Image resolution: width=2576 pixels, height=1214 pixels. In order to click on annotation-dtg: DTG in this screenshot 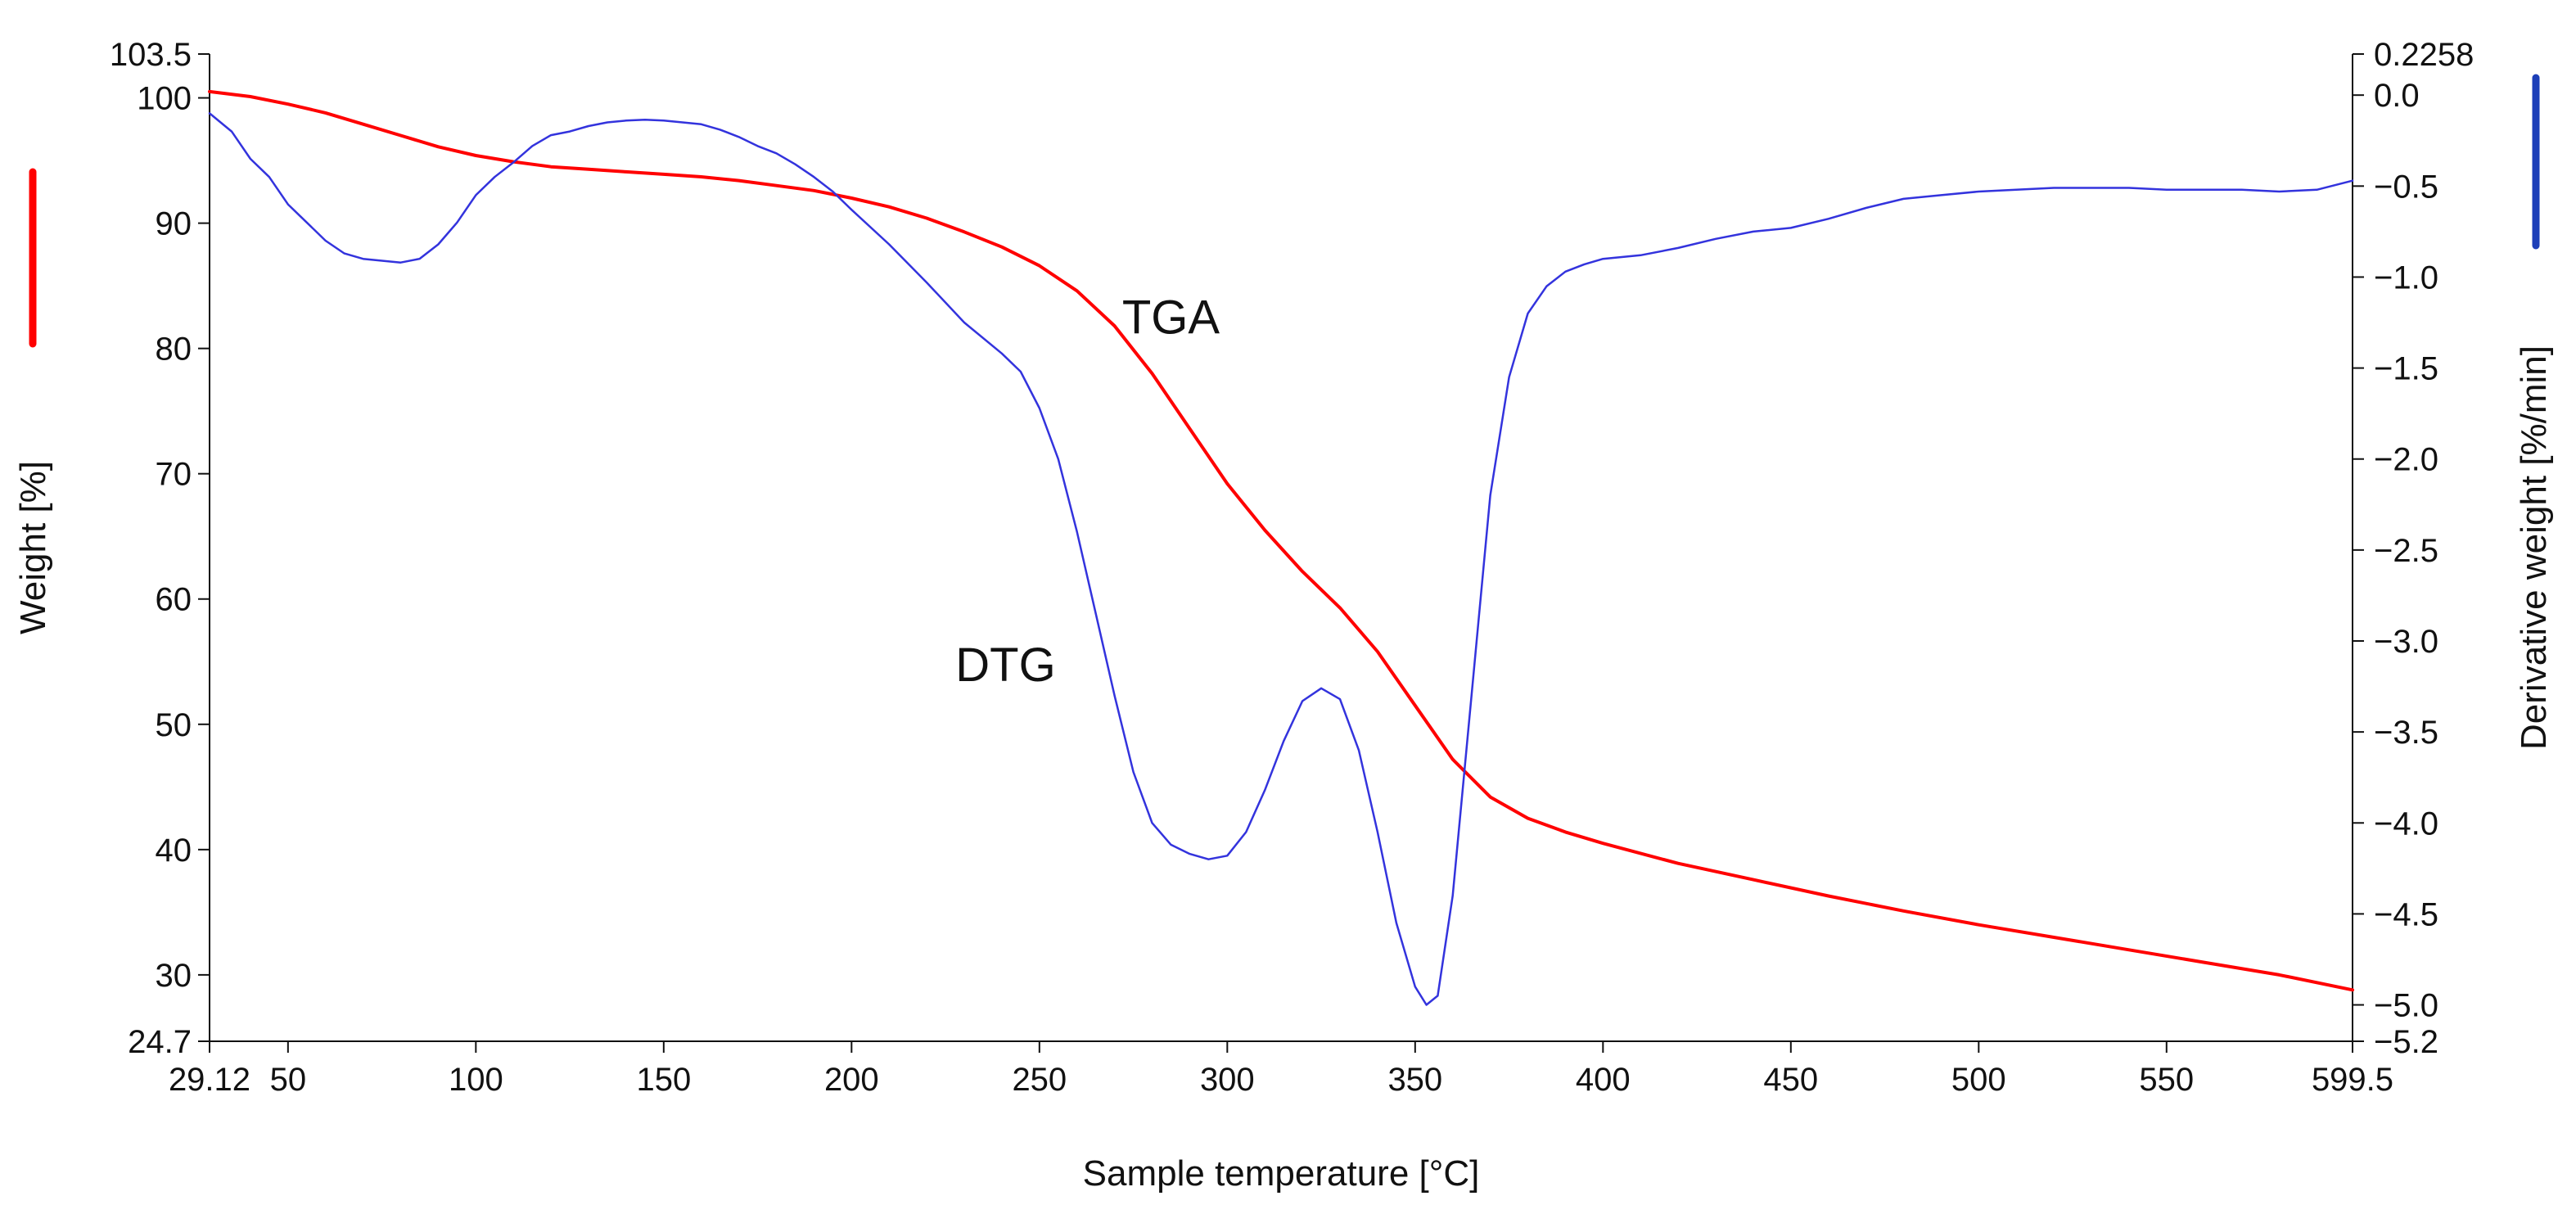, I will do `click(1005, 665)`.